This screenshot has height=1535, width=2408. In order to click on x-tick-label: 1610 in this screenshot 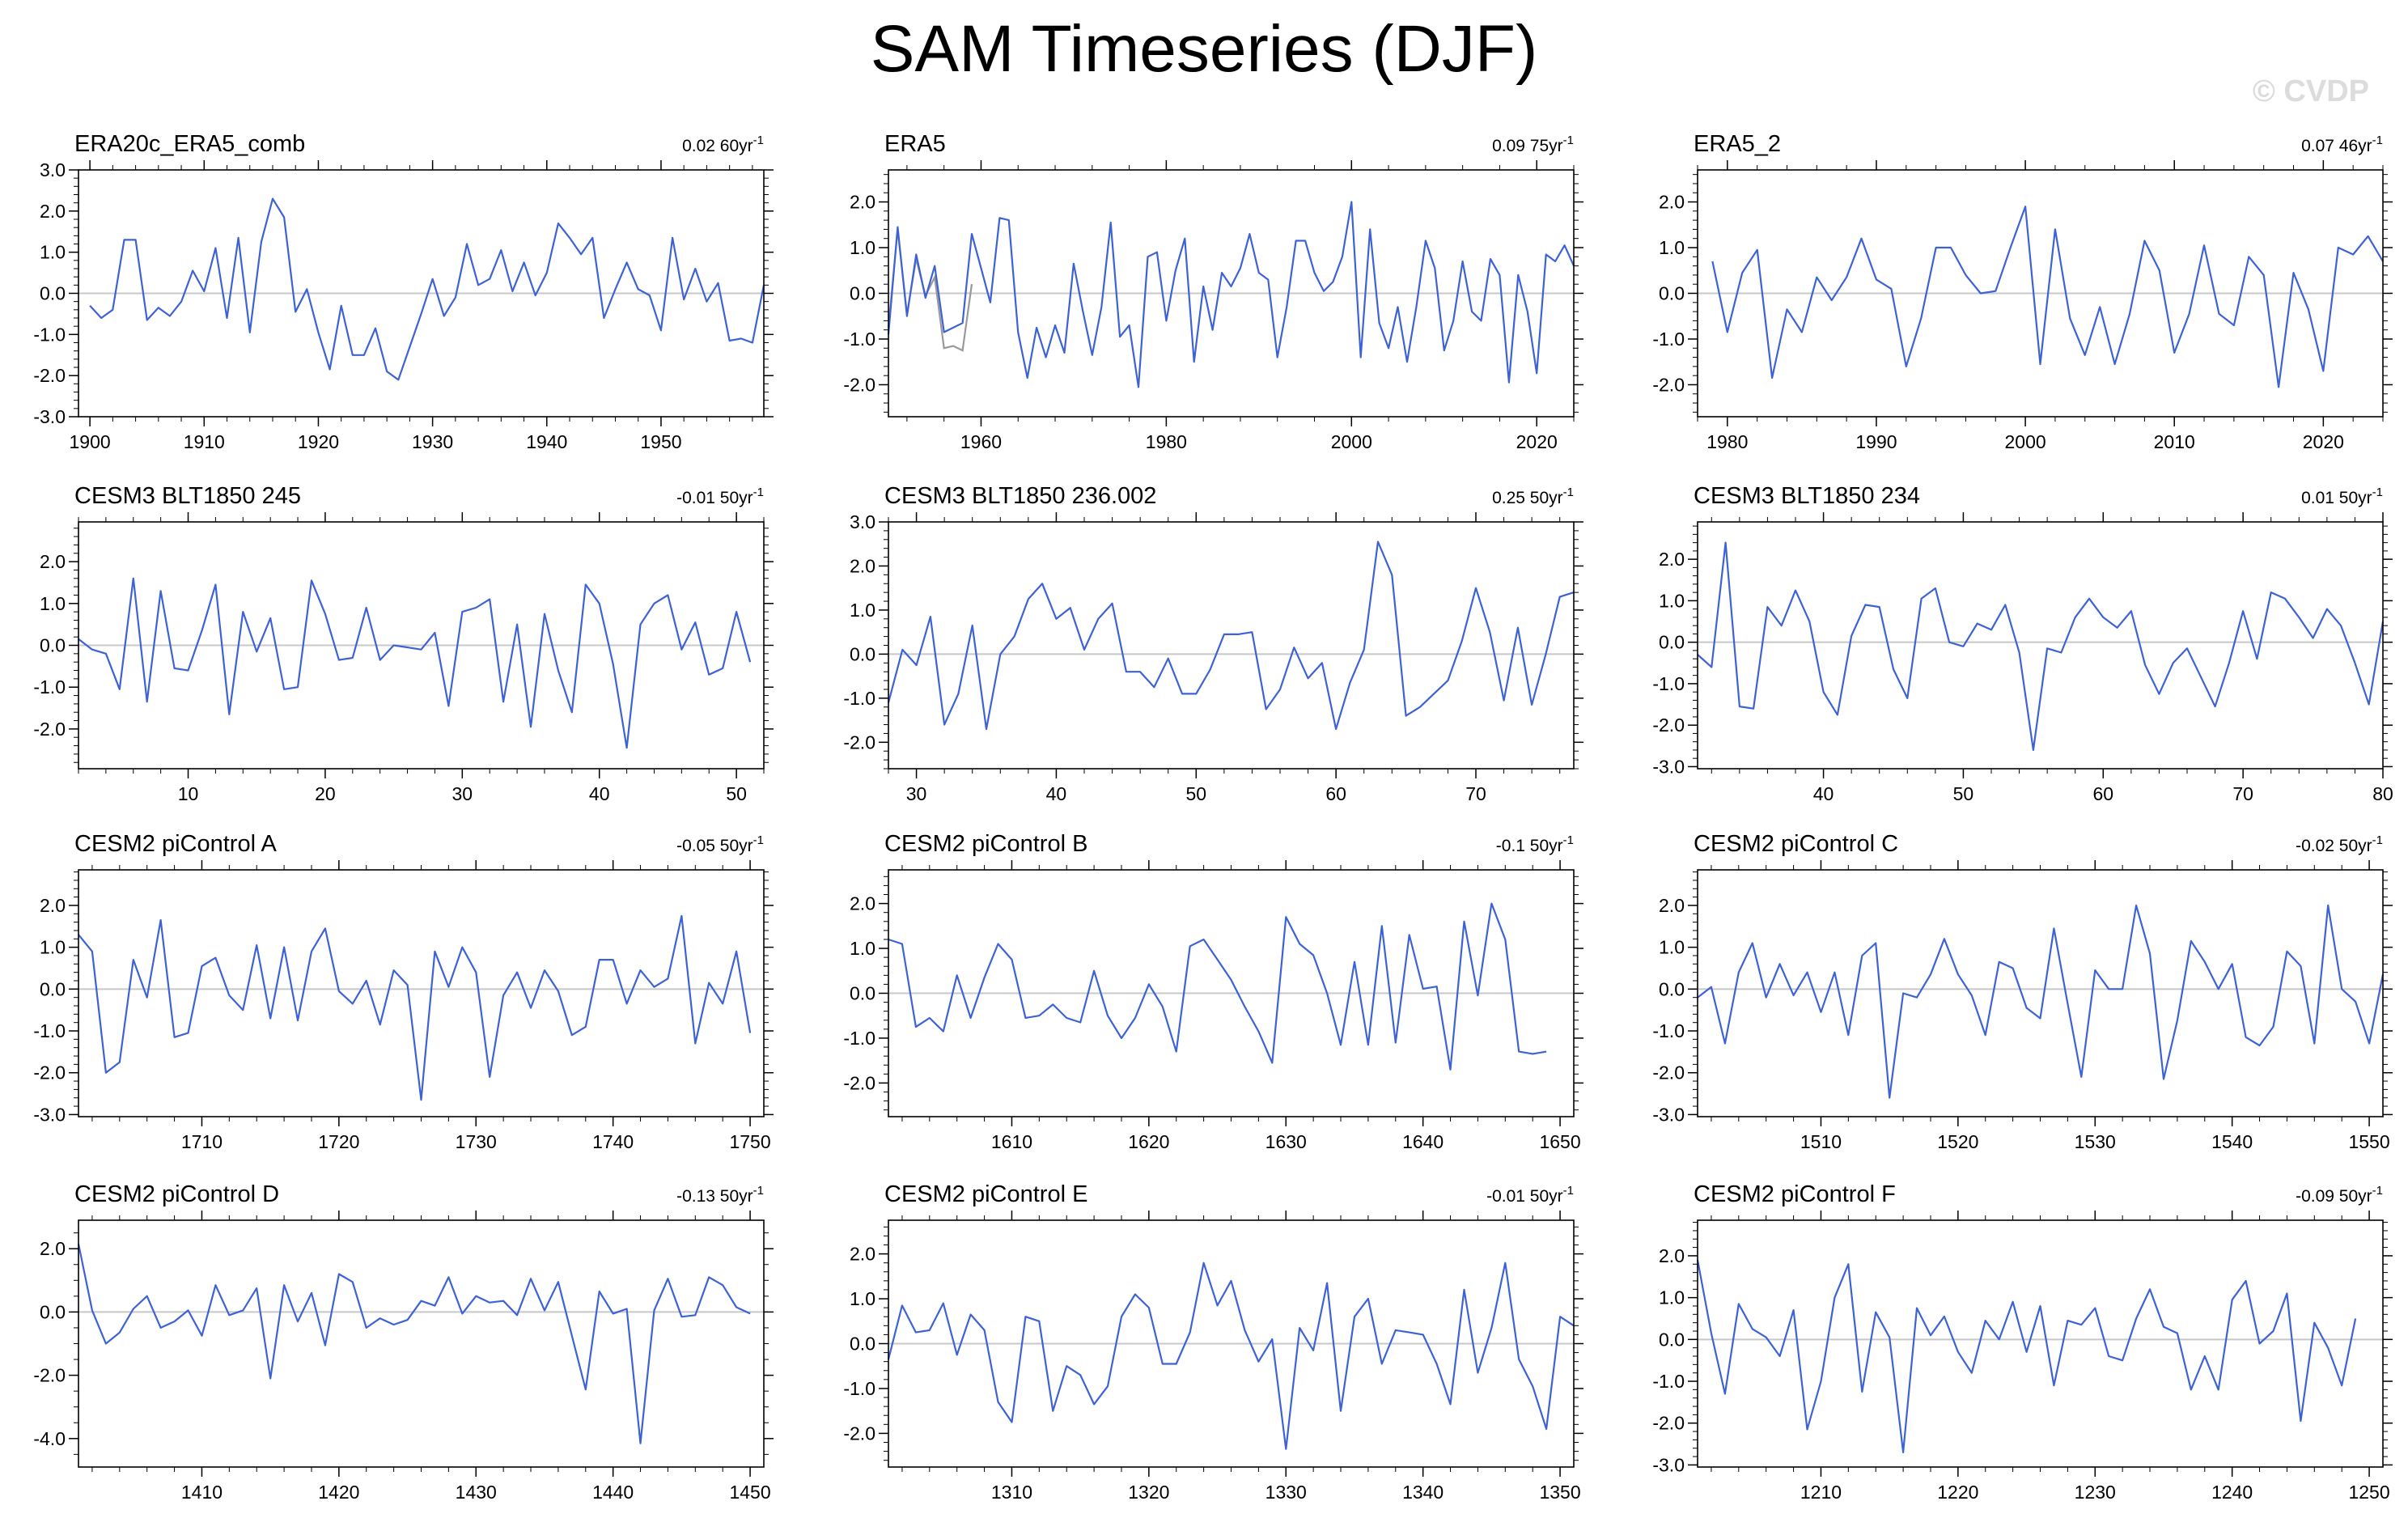, I will do `click(1012, 1141)`.